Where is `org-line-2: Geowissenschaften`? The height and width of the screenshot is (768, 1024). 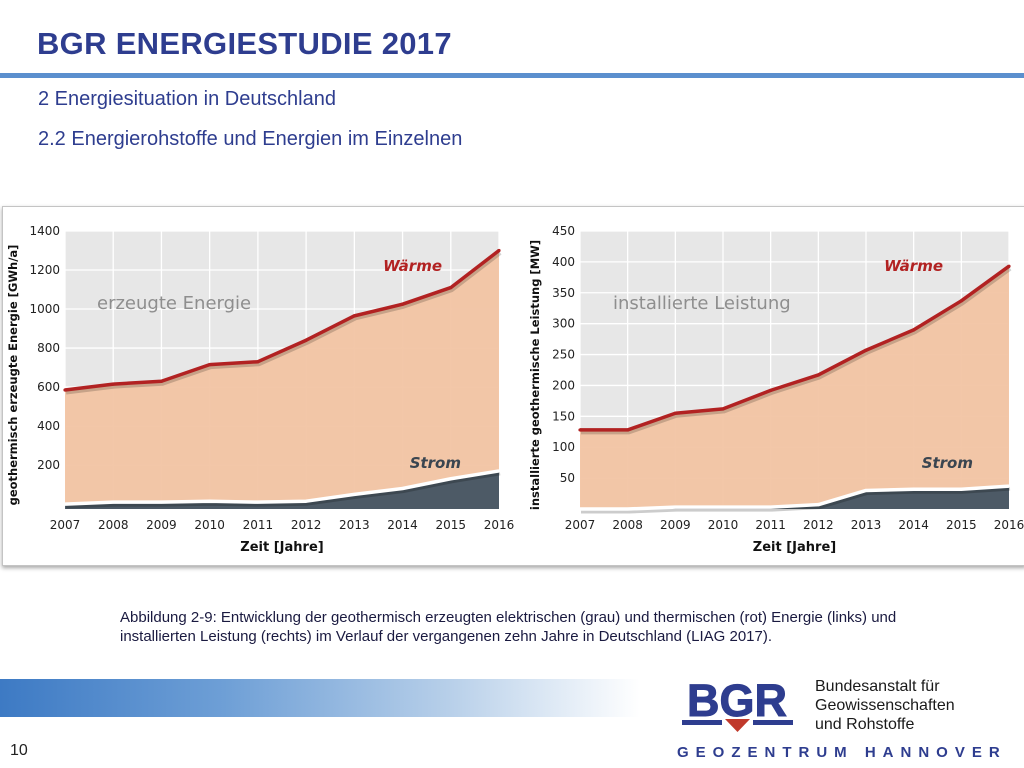
org-line-2: Geowissenschaften is located at coordinates (885, 705).